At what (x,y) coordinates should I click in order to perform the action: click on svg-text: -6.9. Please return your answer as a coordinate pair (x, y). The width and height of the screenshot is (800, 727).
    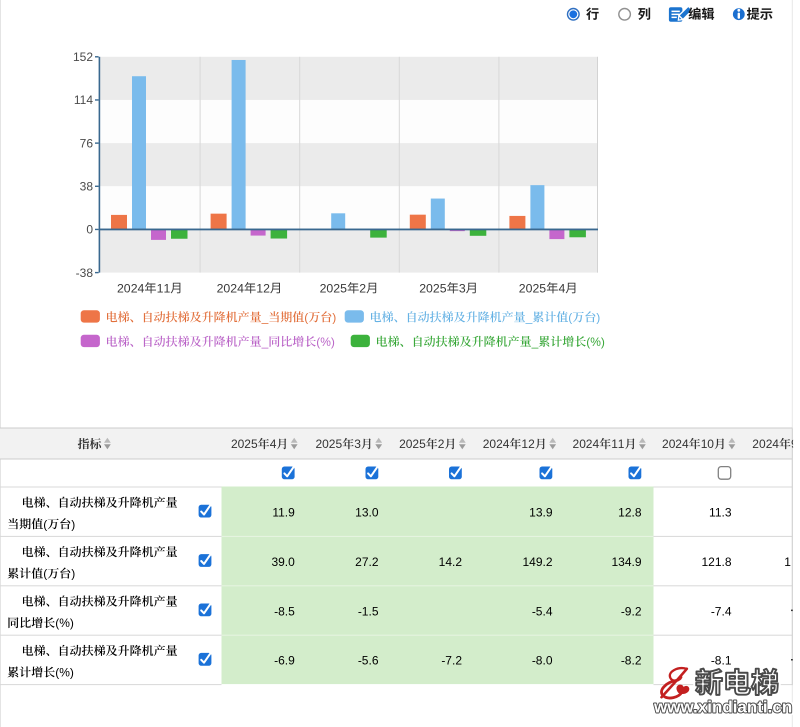
    Looking at the image, I should click on (284, 661).